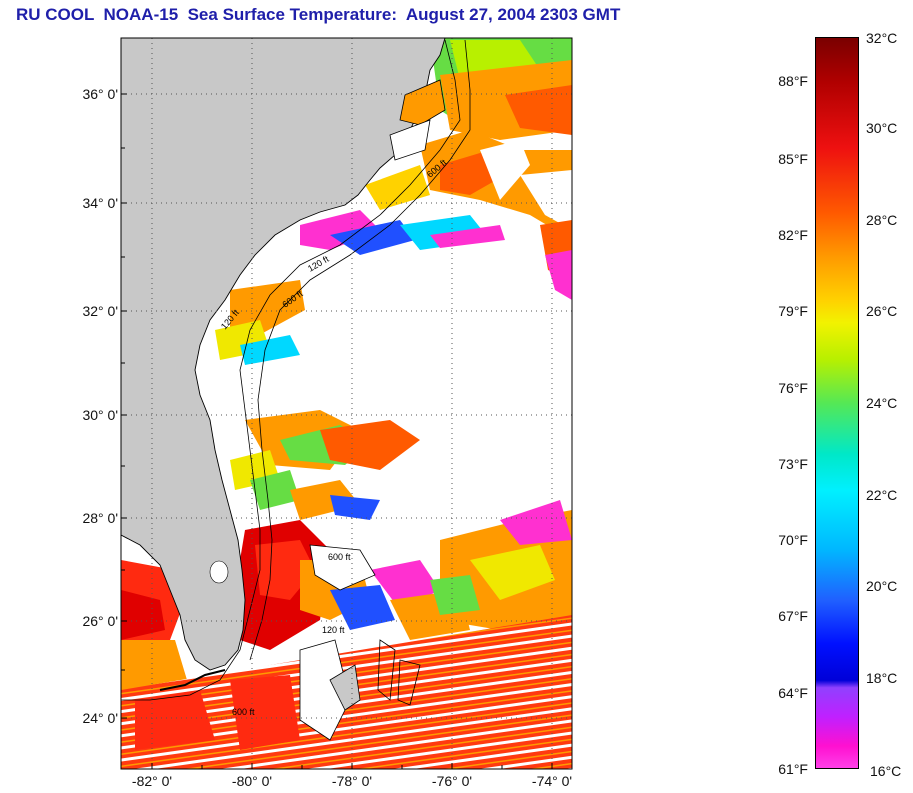 The height and width of the screenshot is (793, 913). Describe the element at coordinates (882, 495) in the screenshot. I see `colorbar-c-label: 22°C` at that location.